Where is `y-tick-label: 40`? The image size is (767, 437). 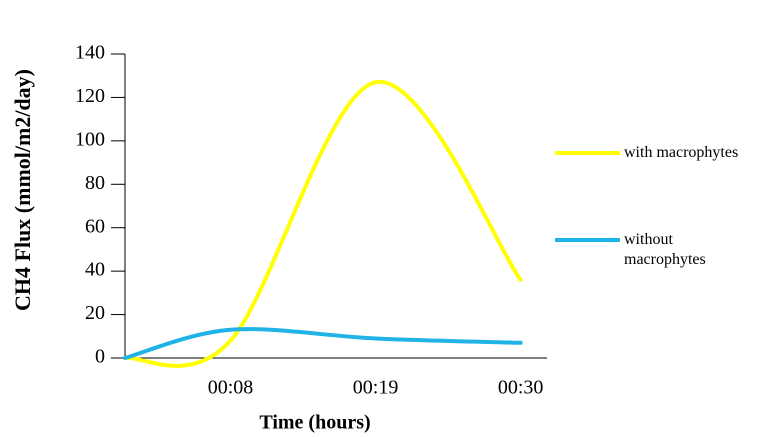
y-tick-label: 40 is located at coordinates (95, 270).